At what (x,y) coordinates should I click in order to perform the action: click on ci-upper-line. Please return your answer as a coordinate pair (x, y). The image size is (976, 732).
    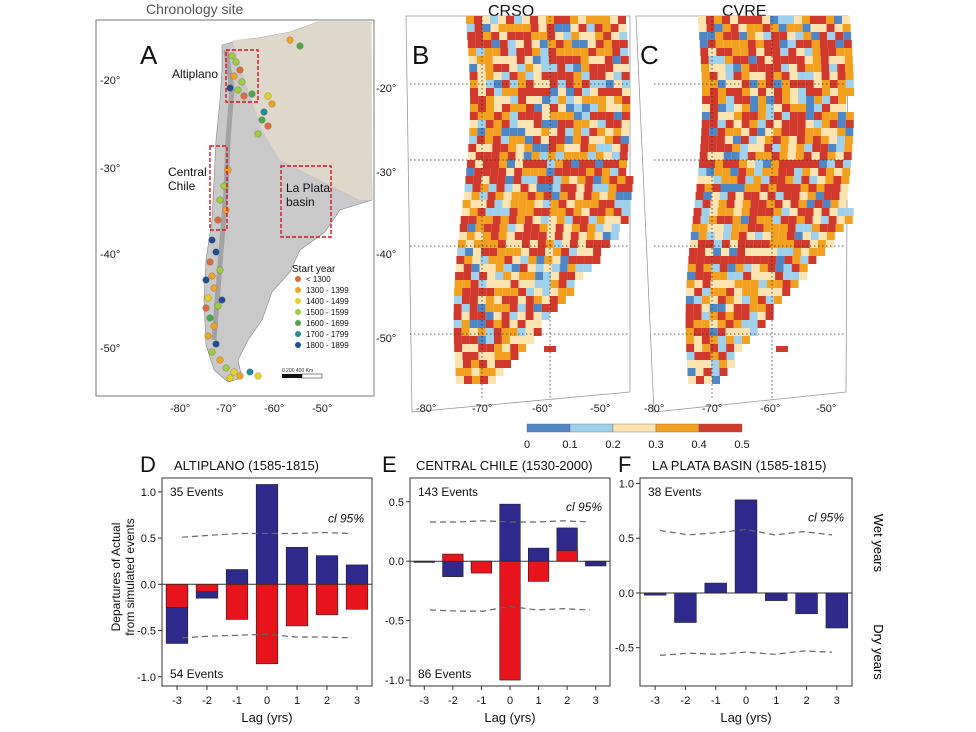
    Looking at the image, I should click on (510, 521).